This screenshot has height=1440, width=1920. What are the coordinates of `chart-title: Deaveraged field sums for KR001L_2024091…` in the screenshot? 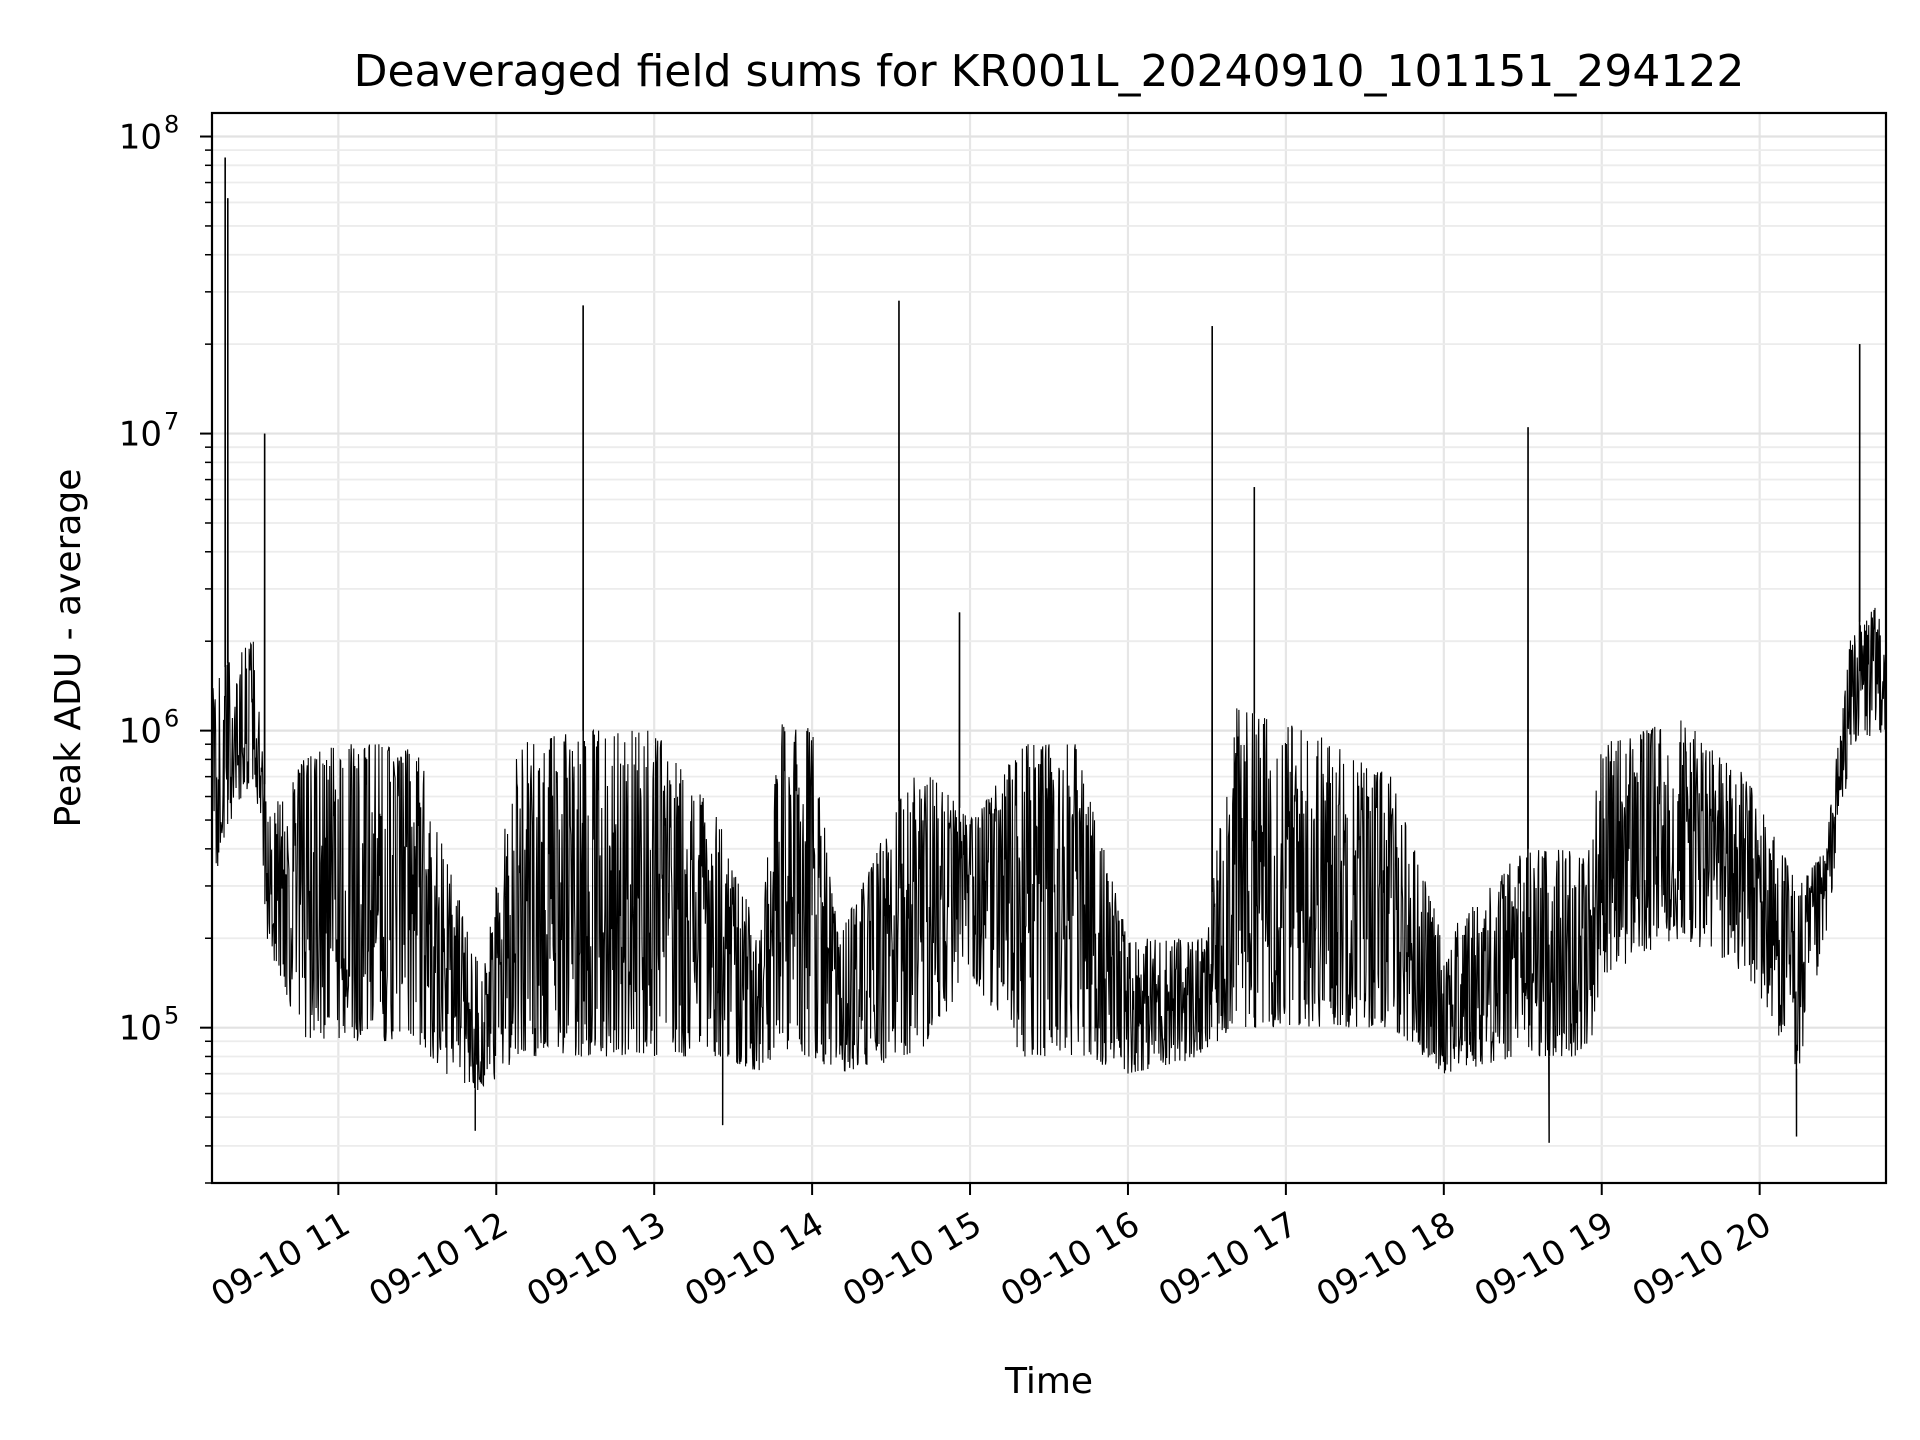 It's located at (1049, 71).